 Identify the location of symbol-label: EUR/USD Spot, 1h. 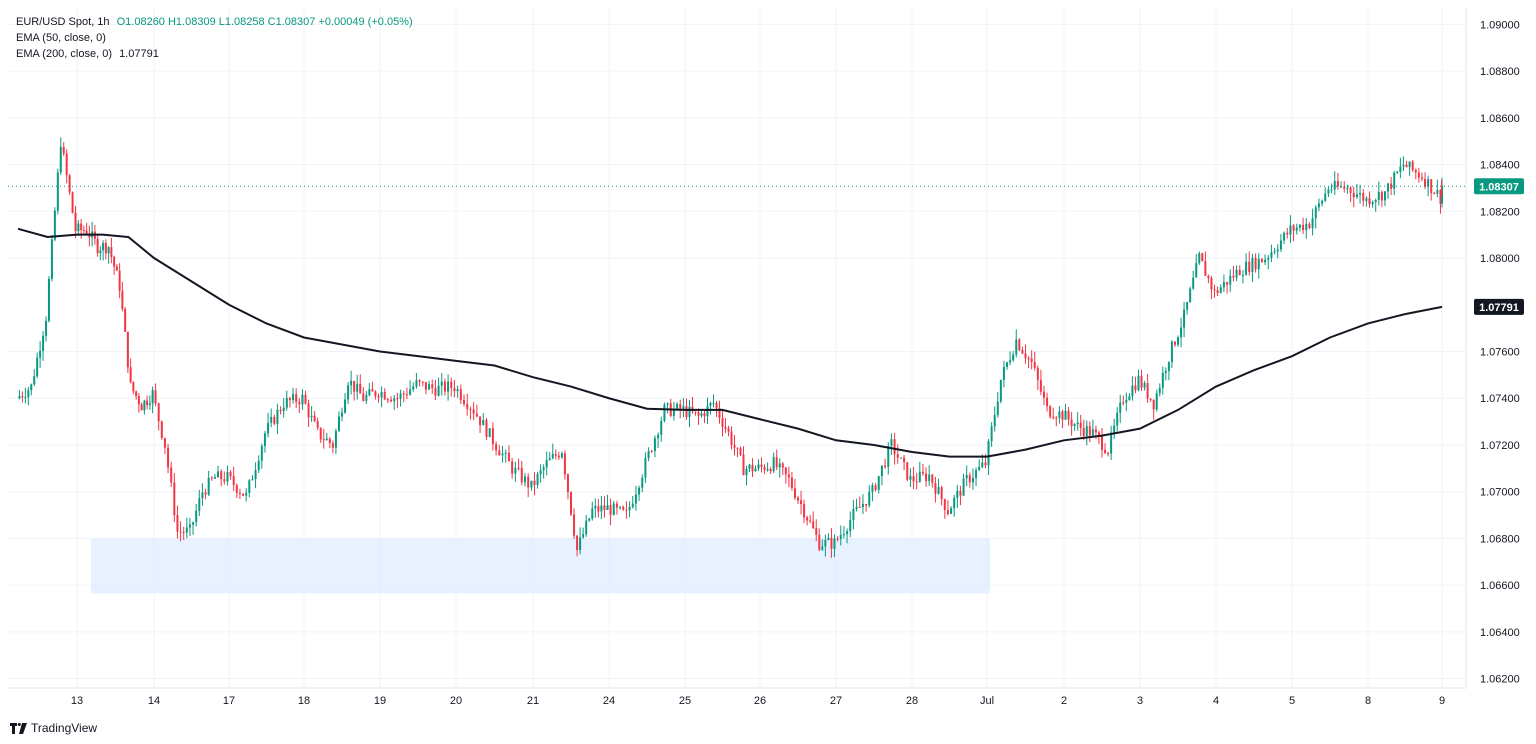
(63, 22).